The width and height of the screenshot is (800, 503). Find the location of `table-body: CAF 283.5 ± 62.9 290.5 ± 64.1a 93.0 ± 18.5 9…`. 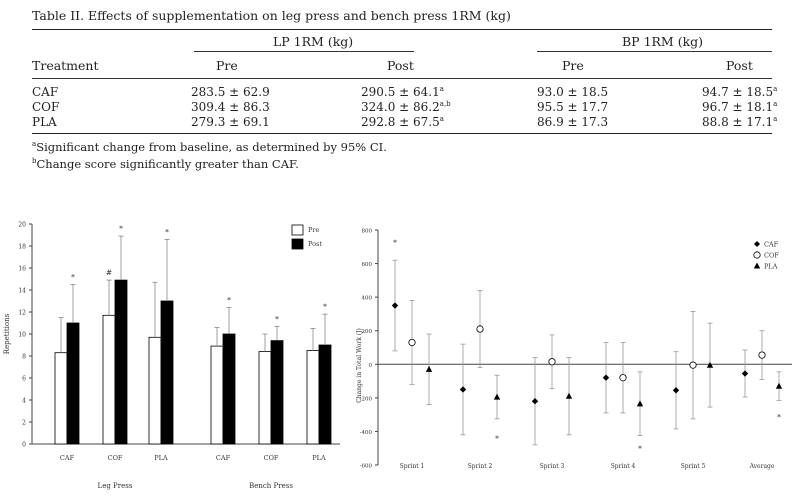

table-body: CAF 283.5 ± 62.9 290.5 ± 64.1a 93.0 ± 18.5 9… is located at coordinates (404, 107).